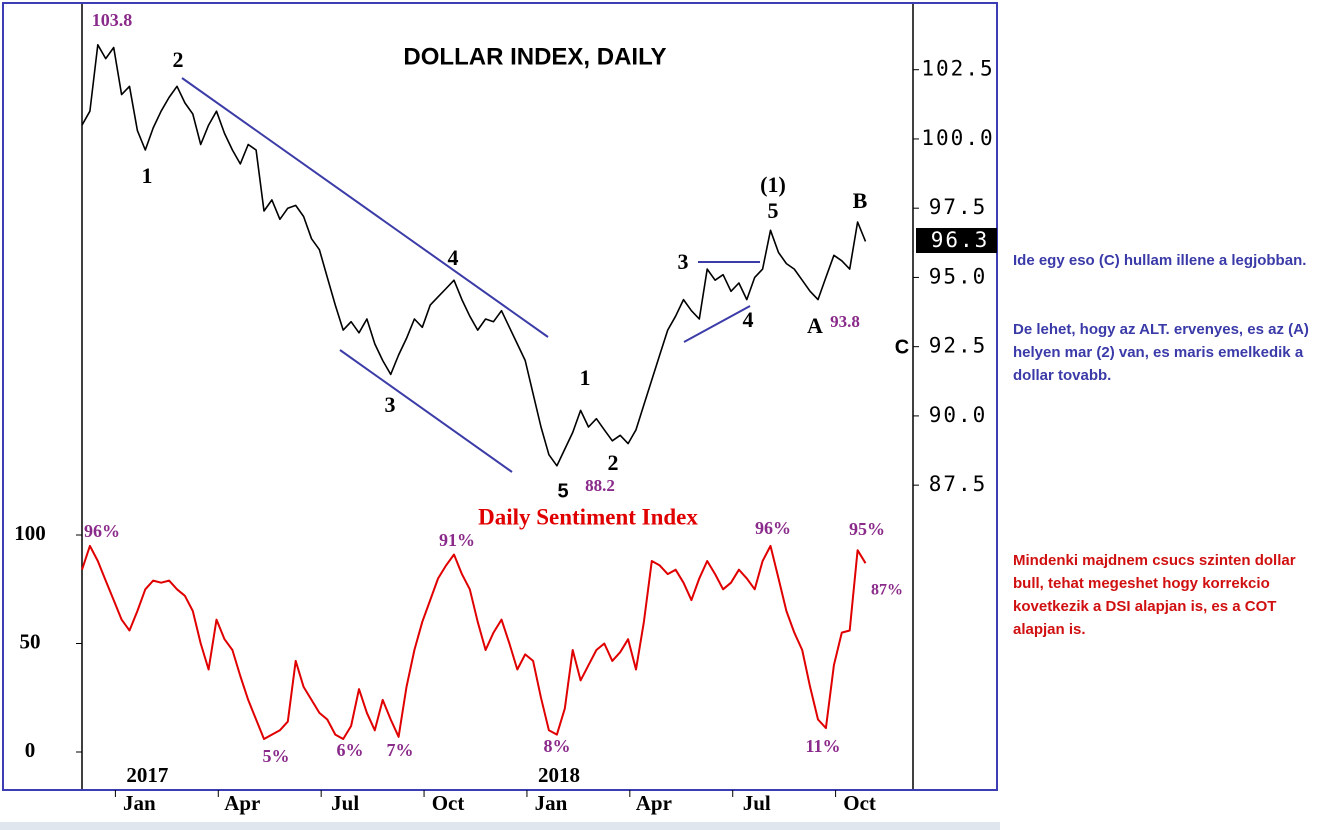 This screenshot has height=830, width=1330. What do you see at coordinates (860, 200) in the screenshot?
I see `annotation: B` at bounding box center [860, 200].